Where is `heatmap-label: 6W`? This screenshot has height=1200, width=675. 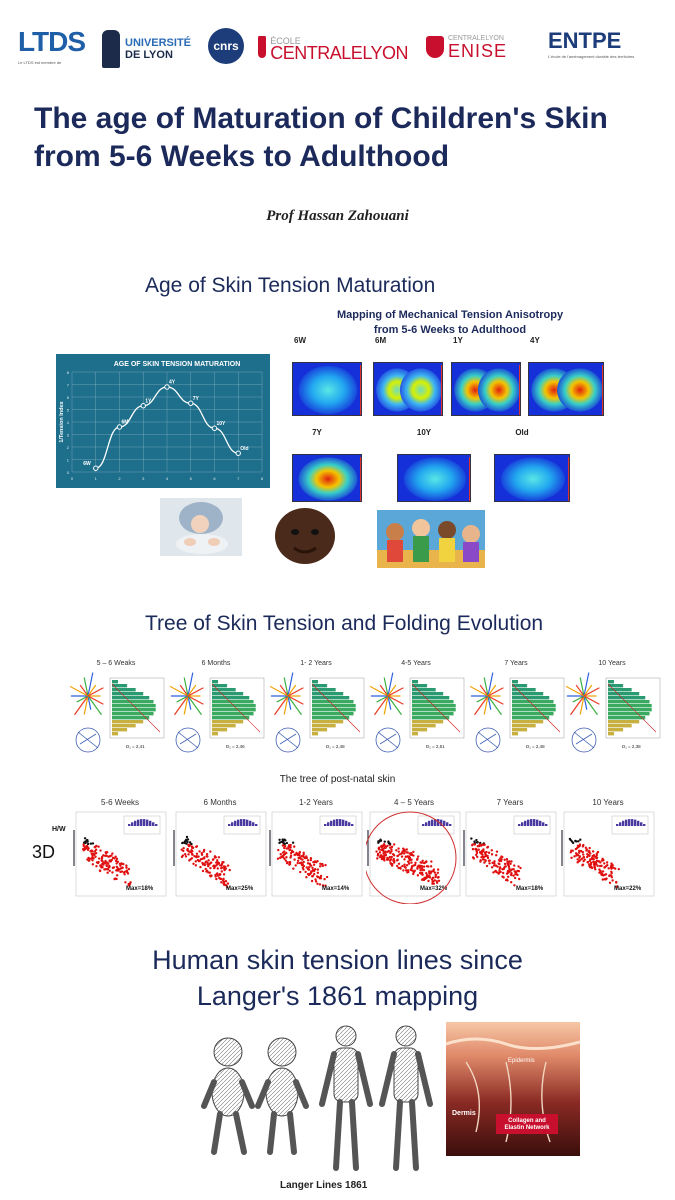 heatmap-label: 6W is located at coordinates (300, 340).